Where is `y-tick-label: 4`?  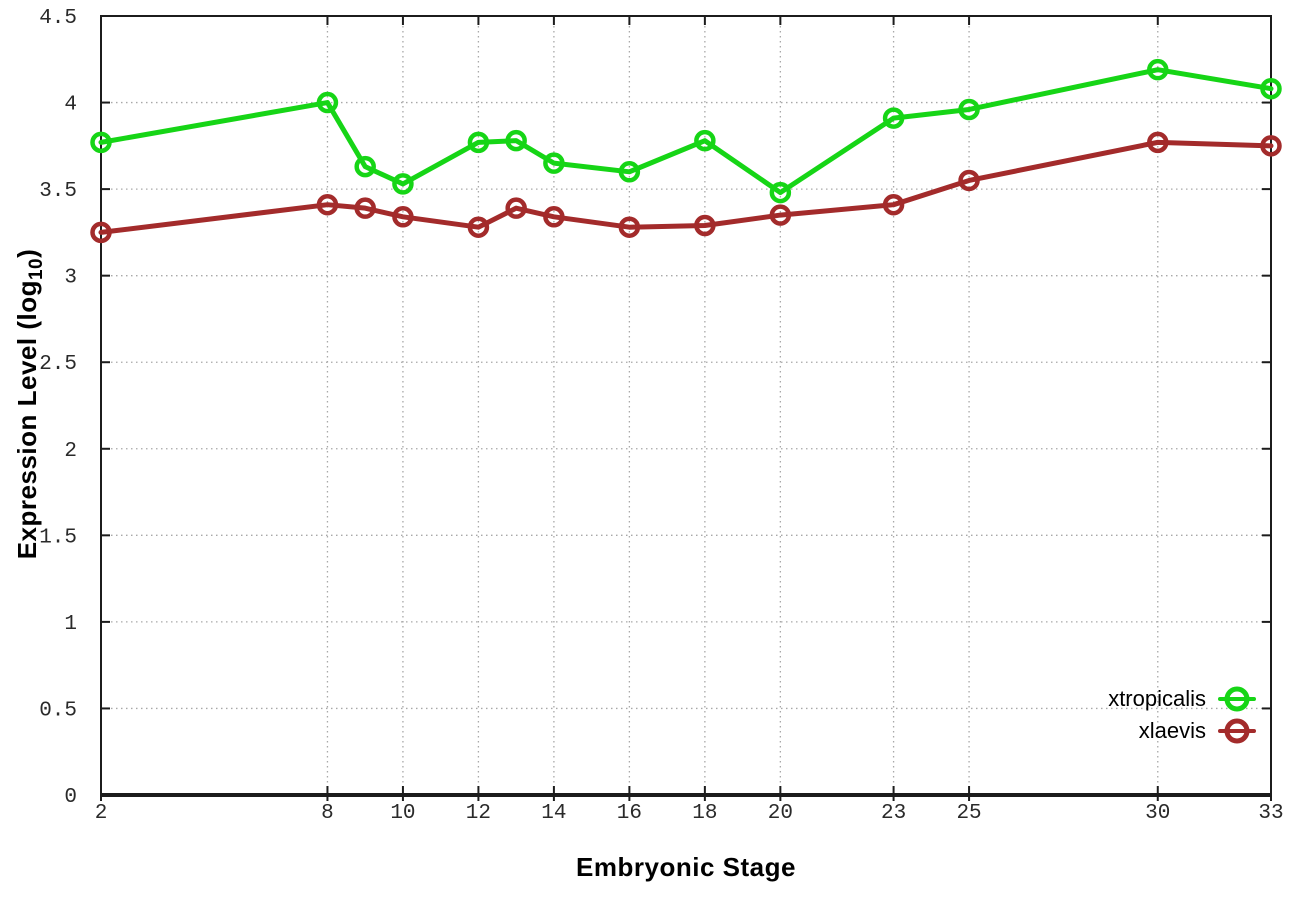 y-tick-label: 4 is located at coordinates (70, 105).